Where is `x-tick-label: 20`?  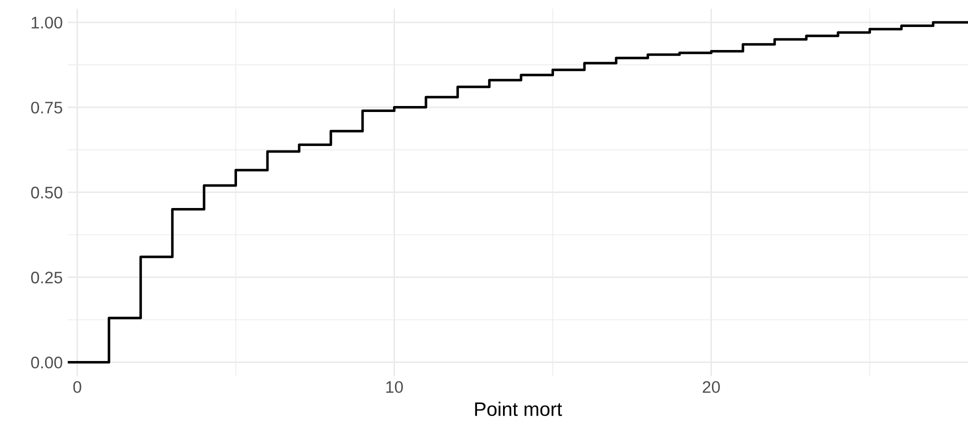
x-tick-label: 20 is located at coordinates (711, 387).